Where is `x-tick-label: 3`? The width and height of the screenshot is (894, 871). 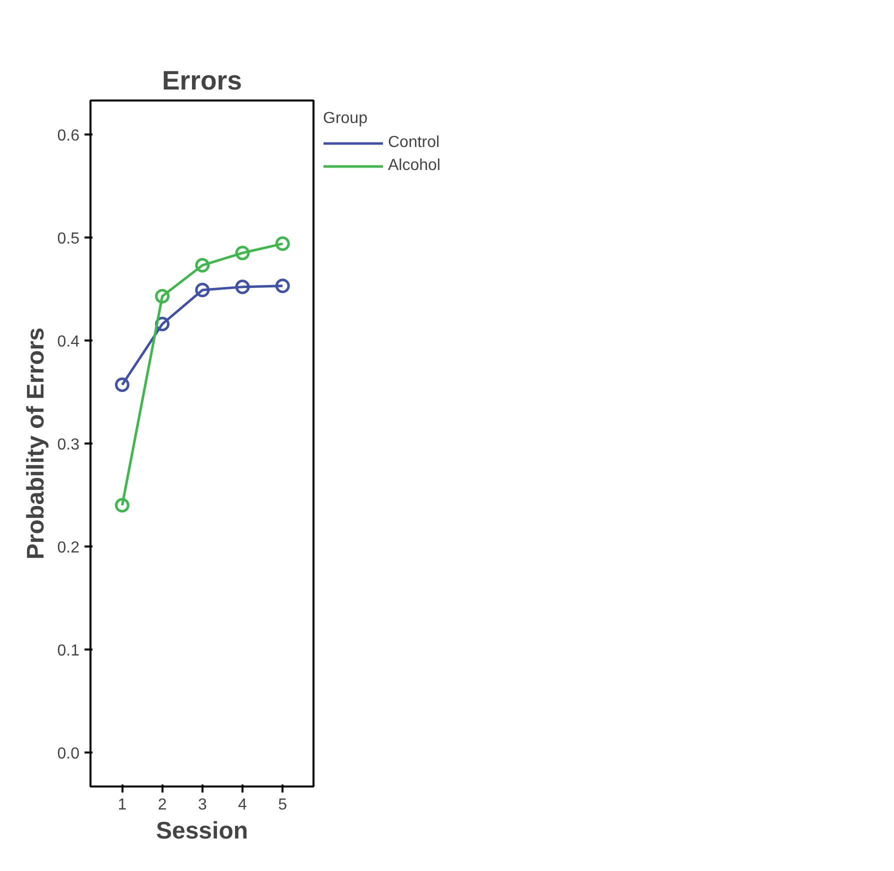
x-tick-label: 3 is located at coordinates (202, 805).